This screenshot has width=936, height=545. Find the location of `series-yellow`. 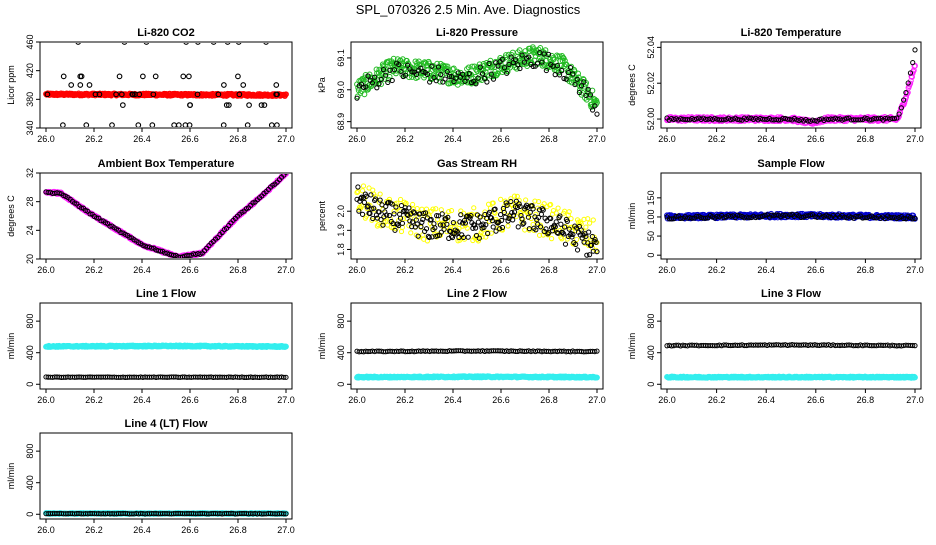

series-yellow is located at coordinates (477, 218).